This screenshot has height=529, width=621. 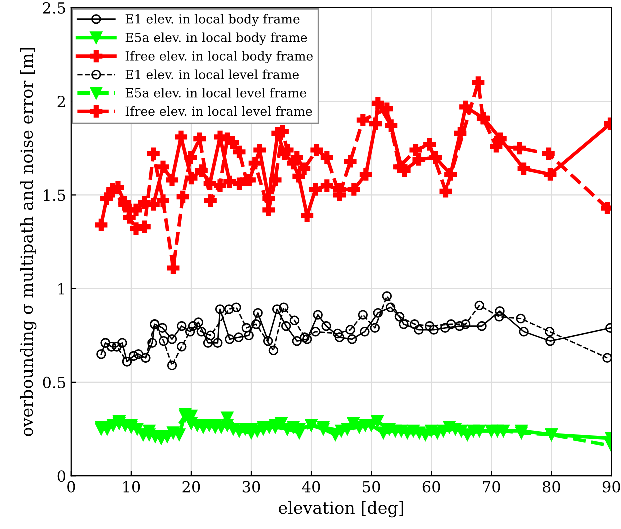 I want to click on y-tick-label: 2, so click(x=62, y=102).